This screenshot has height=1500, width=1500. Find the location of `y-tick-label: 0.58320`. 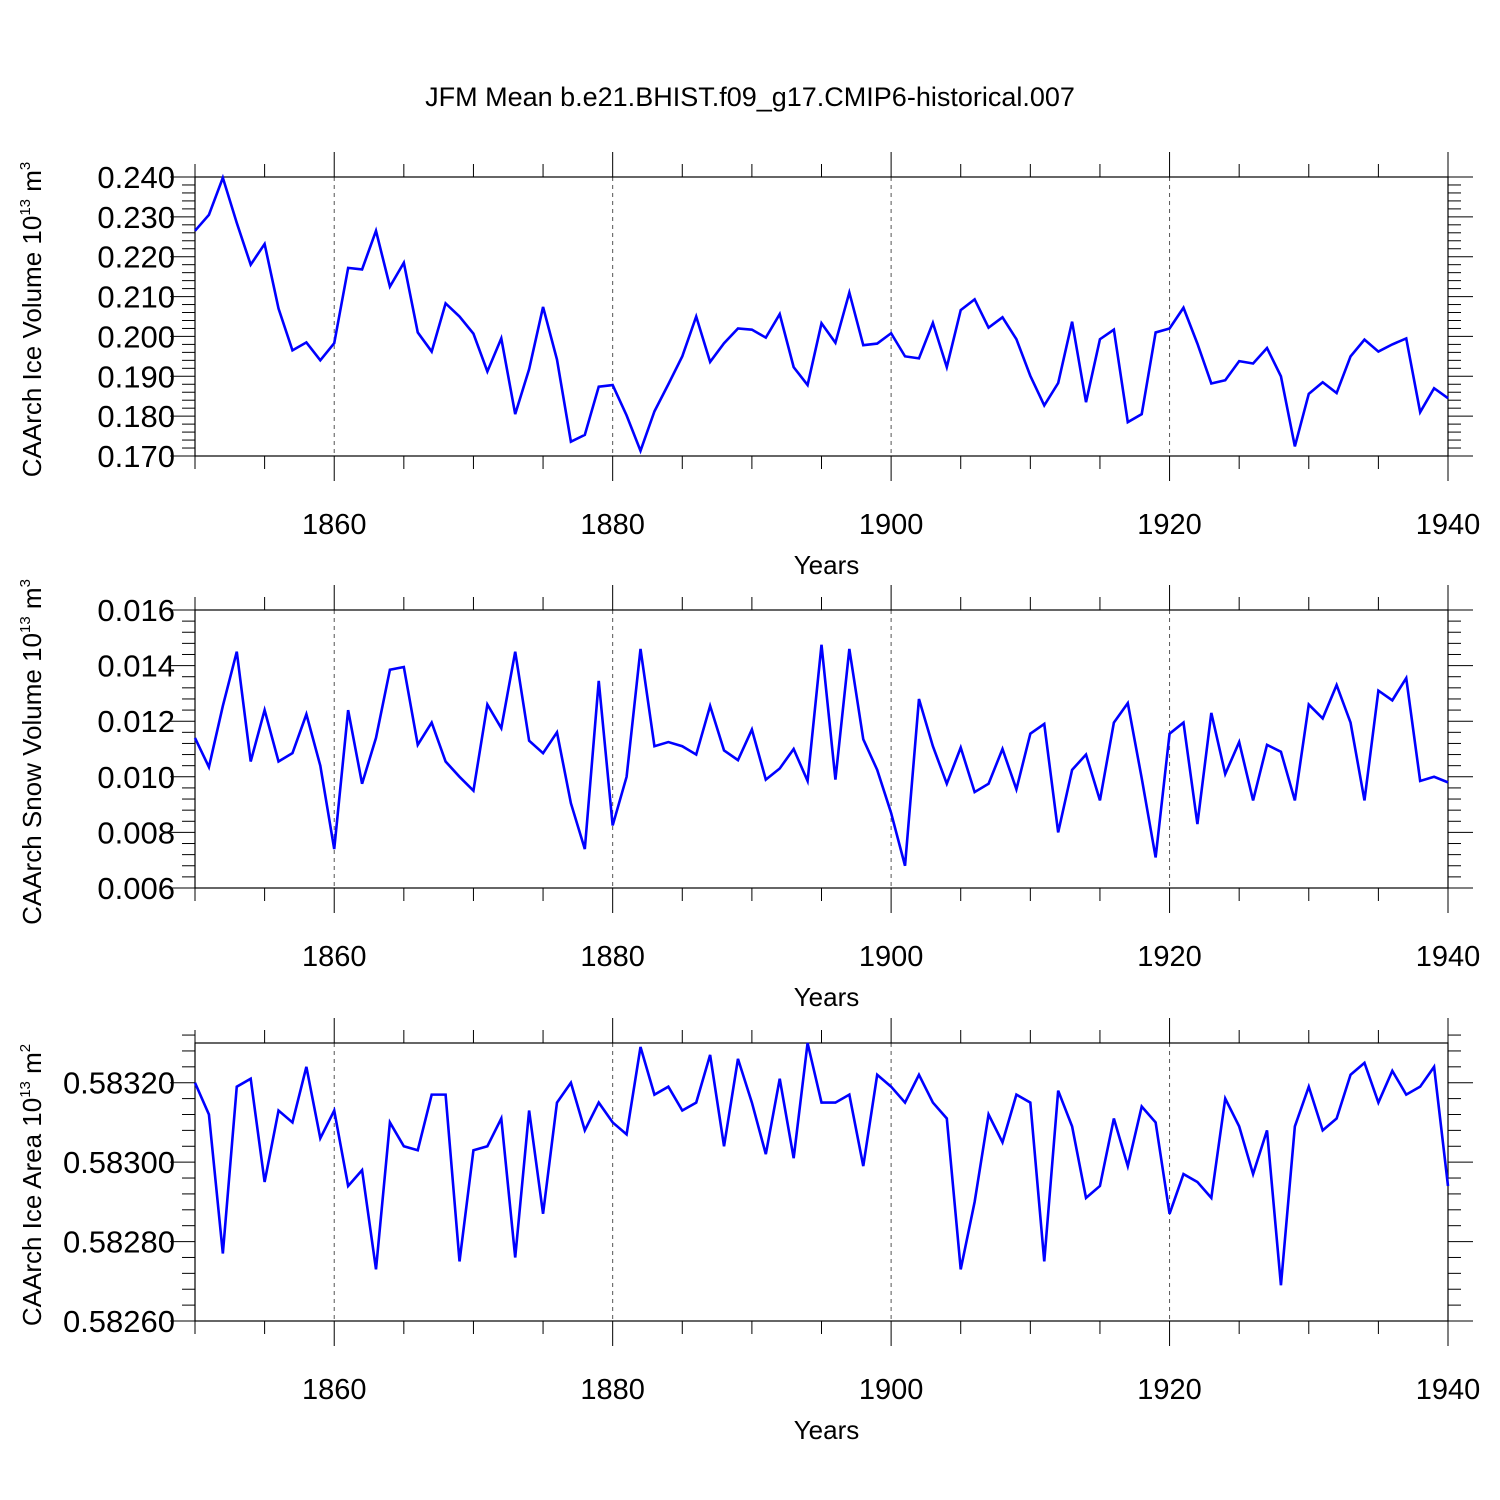

y-tick-label: 0.58320 is located at coordinates (119, 1083).